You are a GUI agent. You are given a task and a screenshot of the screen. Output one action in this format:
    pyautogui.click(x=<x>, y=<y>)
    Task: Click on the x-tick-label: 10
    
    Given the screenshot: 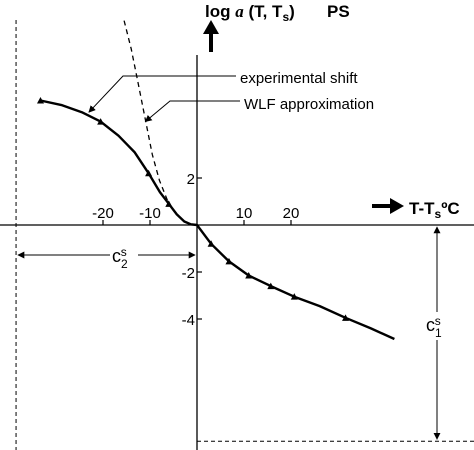 What is the action you would take?
    pyautogui.click(x=244, y=213)
    